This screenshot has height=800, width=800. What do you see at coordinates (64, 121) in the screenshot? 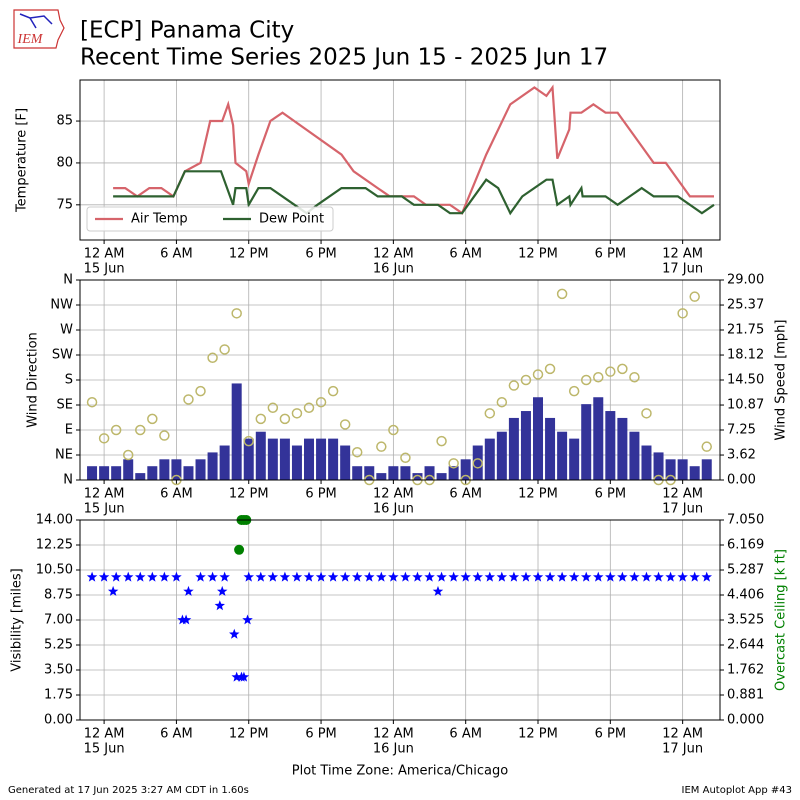
I see `y-tick-label: 85` at bounding box center [64, 121].